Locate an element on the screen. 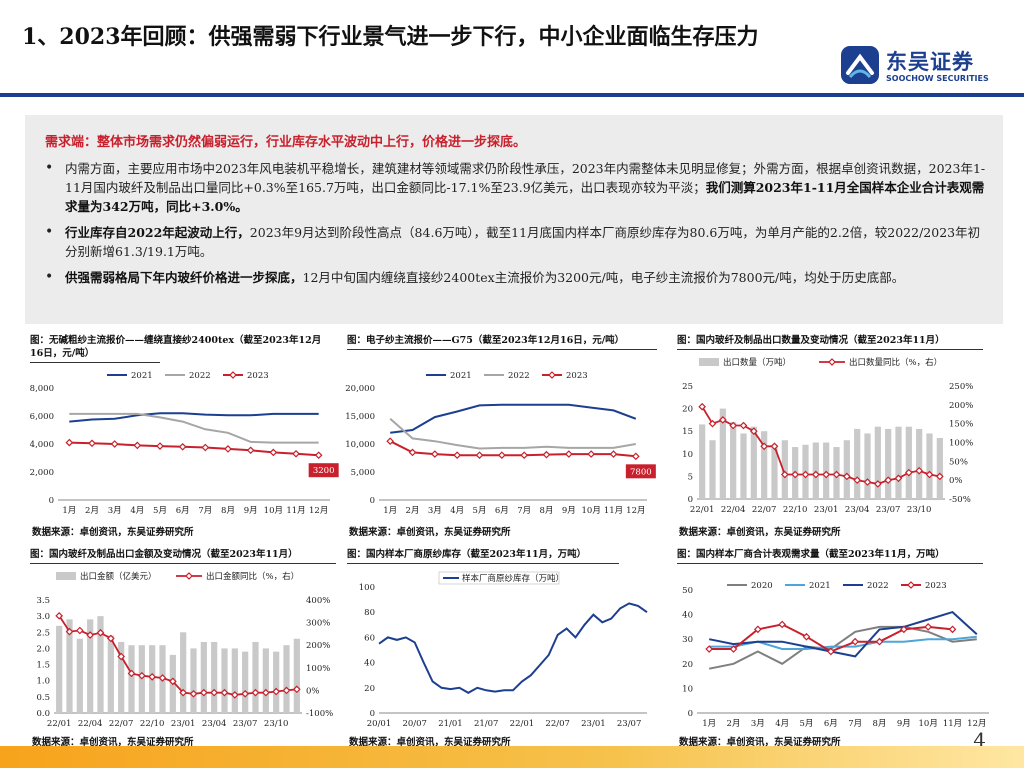 The image size is (1024, 768). x-tick-label: 23/04 is located at coordinates (857, 510).